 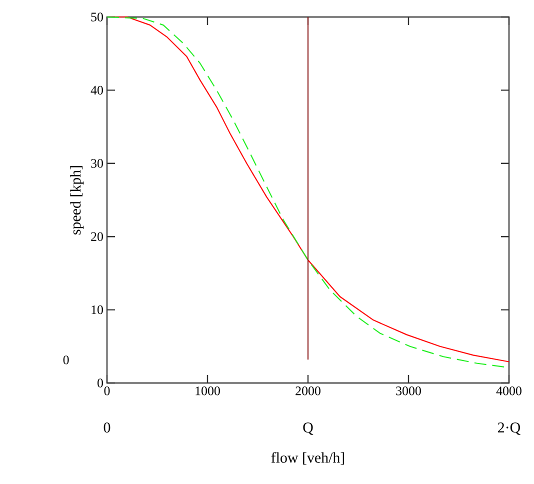 What do you see at coordinates (97, 309) in the screenshot?
I see `y-tick-label: 10` at bounding box center [97, 309].